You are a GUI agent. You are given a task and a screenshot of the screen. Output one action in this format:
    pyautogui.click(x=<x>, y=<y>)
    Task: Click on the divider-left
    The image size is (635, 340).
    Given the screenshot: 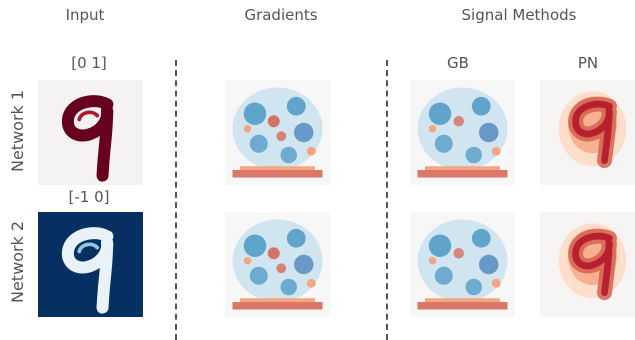 What is the action you would take?
    pyautogui.click(x=176, y=200)
    